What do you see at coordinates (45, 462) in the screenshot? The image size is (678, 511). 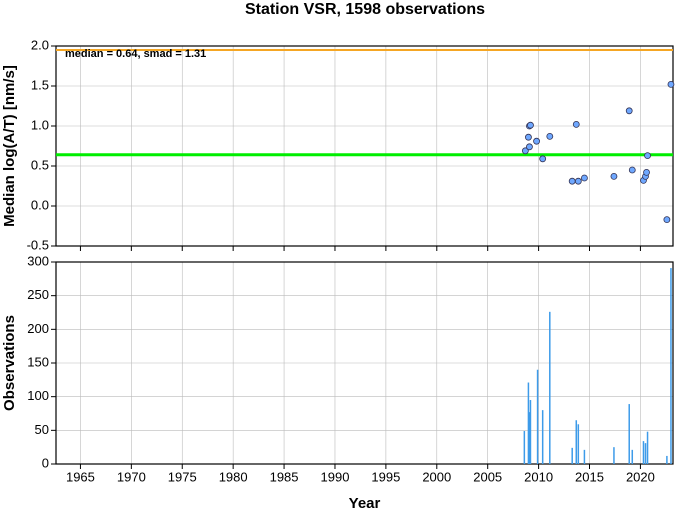 I see `y-tick-label: 0` at bounding box center [45, 462].